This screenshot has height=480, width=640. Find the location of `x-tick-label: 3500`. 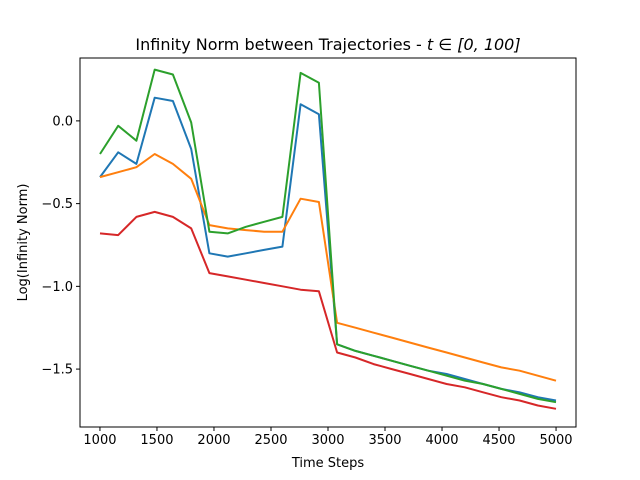

x-tick-label: 3500 is located at coordinates (384, 440).